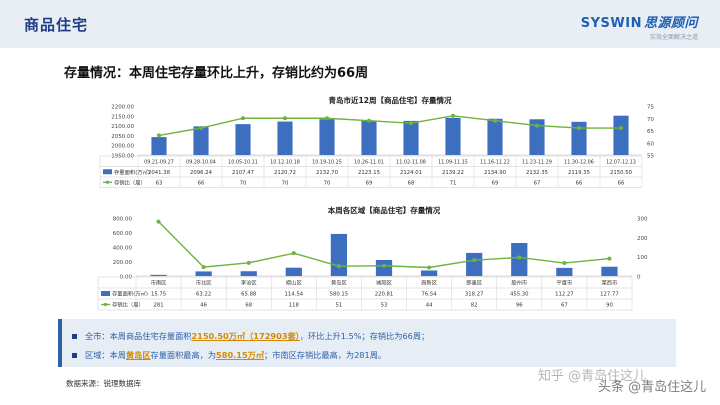 Image resolution: width=720 pixels, height=405 pixels. What do you see at coordinates (650, 108) in the screenshot?
I see `y-right-tick-label: 75` at bounding box center [650, 108].